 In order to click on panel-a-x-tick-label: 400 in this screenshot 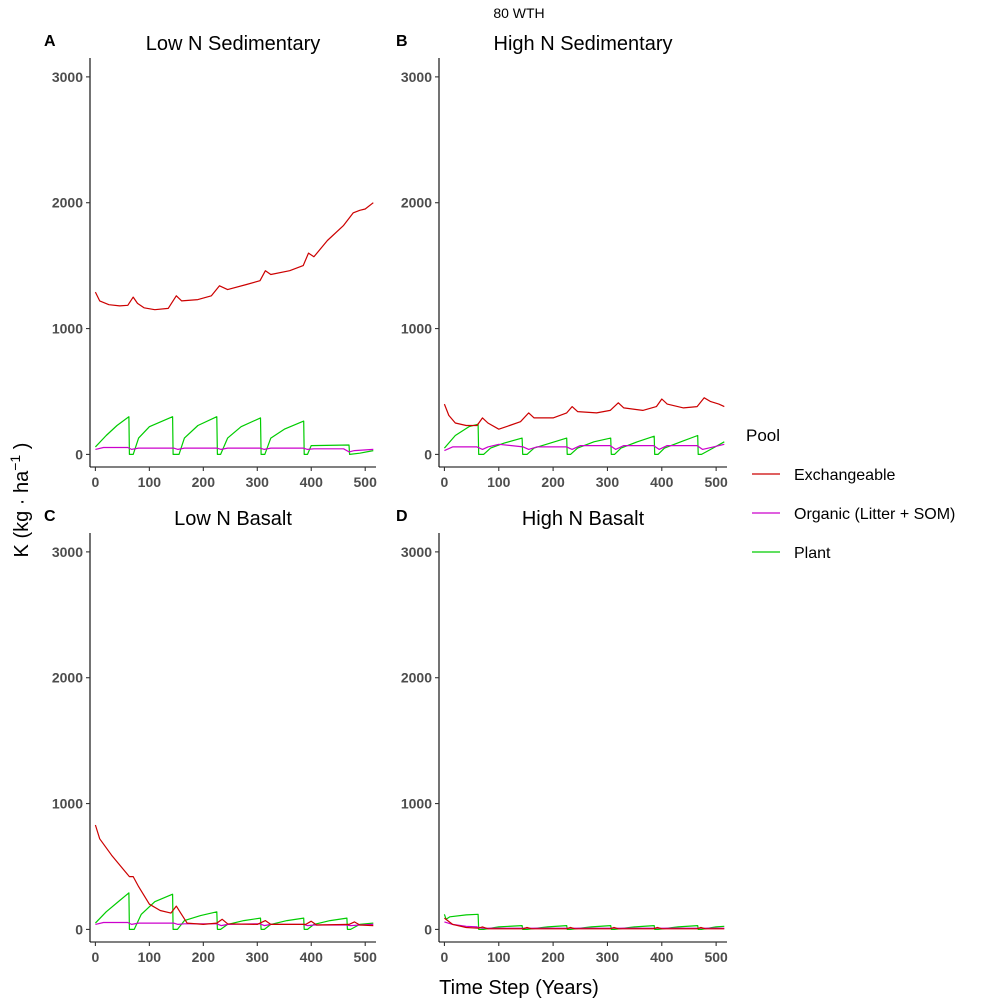, I will do `click(312, 482)`.